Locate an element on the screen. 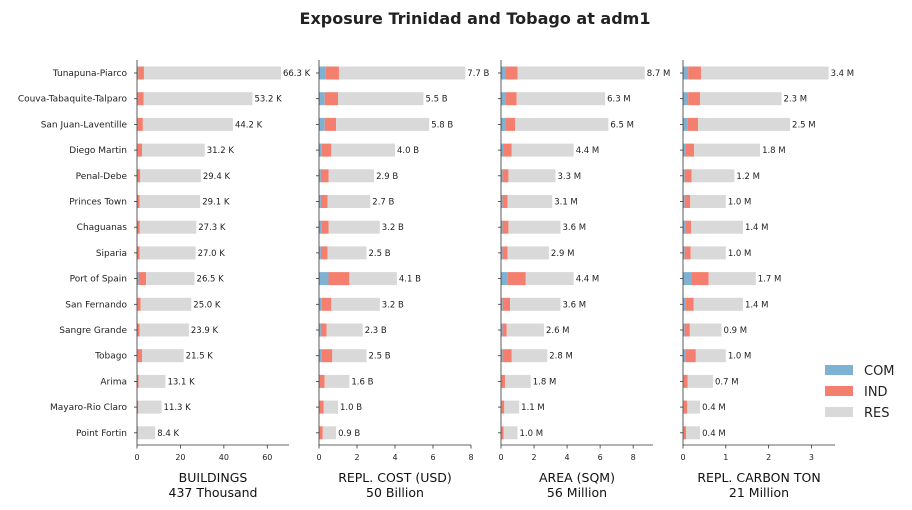  bar-com-diego-martin is located at coordinates (502, 150).